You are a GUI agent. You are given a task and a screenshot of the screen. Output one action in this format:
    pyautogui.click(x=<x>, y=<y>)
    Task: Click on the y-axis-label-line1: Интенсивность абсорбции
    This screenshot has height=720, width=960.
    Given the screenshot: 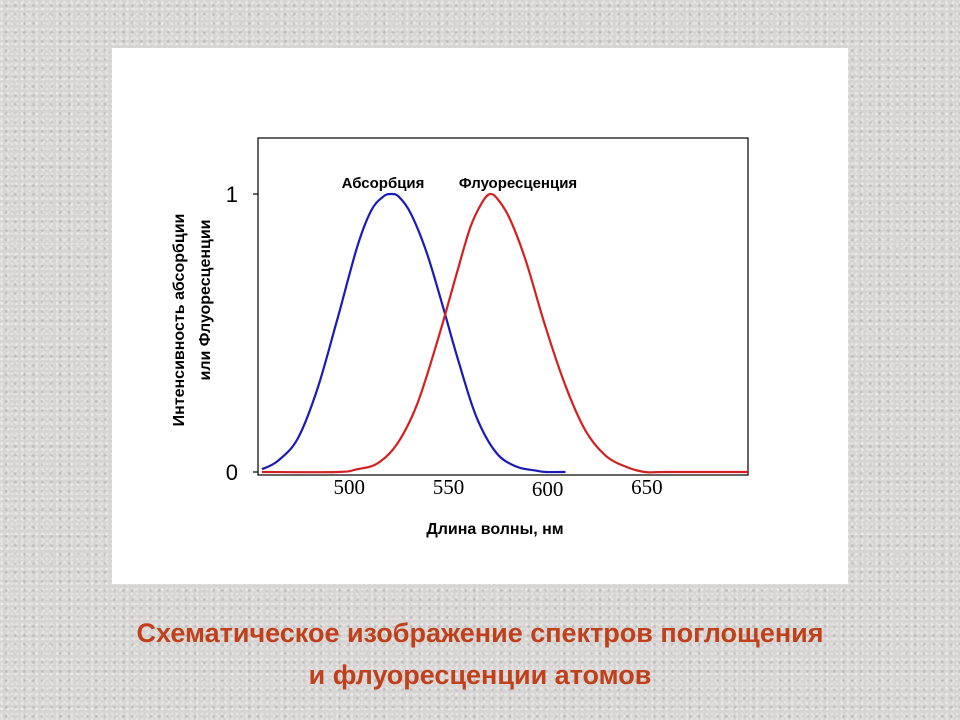 What is the action you would take?
    pyautogui.click(x=179, y=320)
    